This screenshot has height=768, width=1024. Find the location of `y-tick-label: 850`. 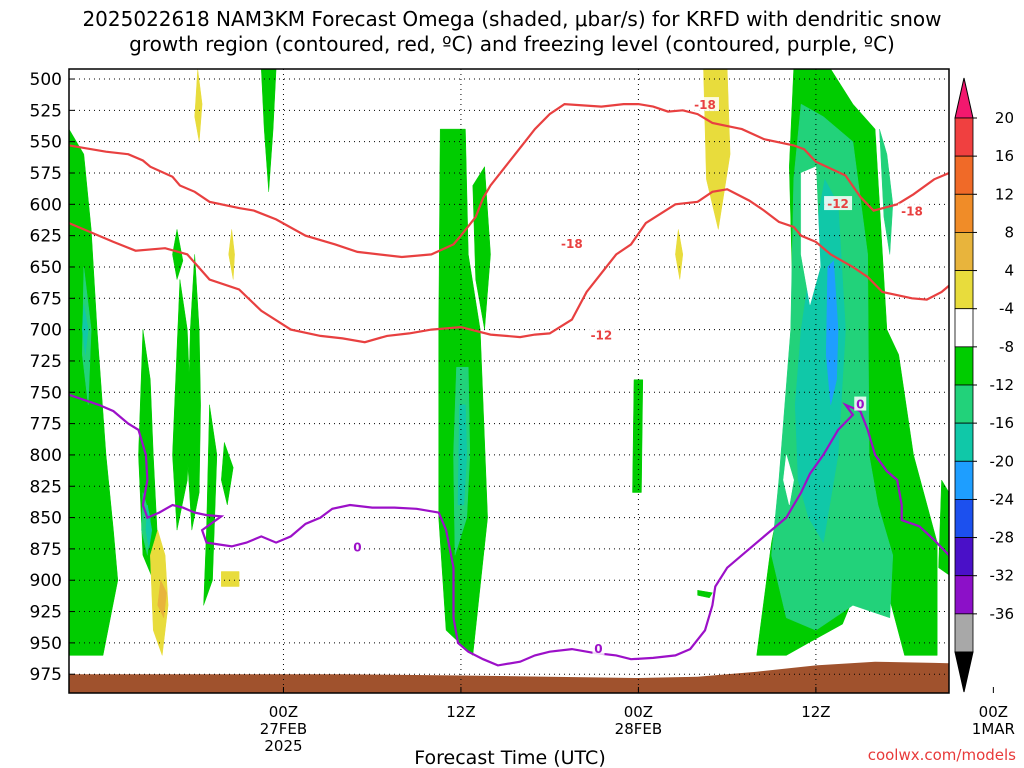

y-tick-label: 850 is located at coordinates (46, 519).